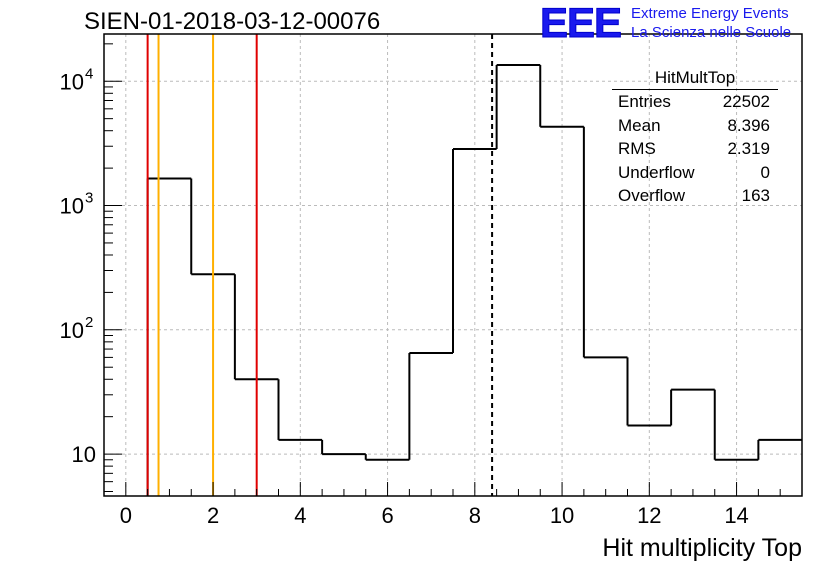  What do you see at coordinates (232, 21) in the screenshot?
I see `chart-title: SIEN-01-2018-03-12-00076` at bounding box center [232, 21].